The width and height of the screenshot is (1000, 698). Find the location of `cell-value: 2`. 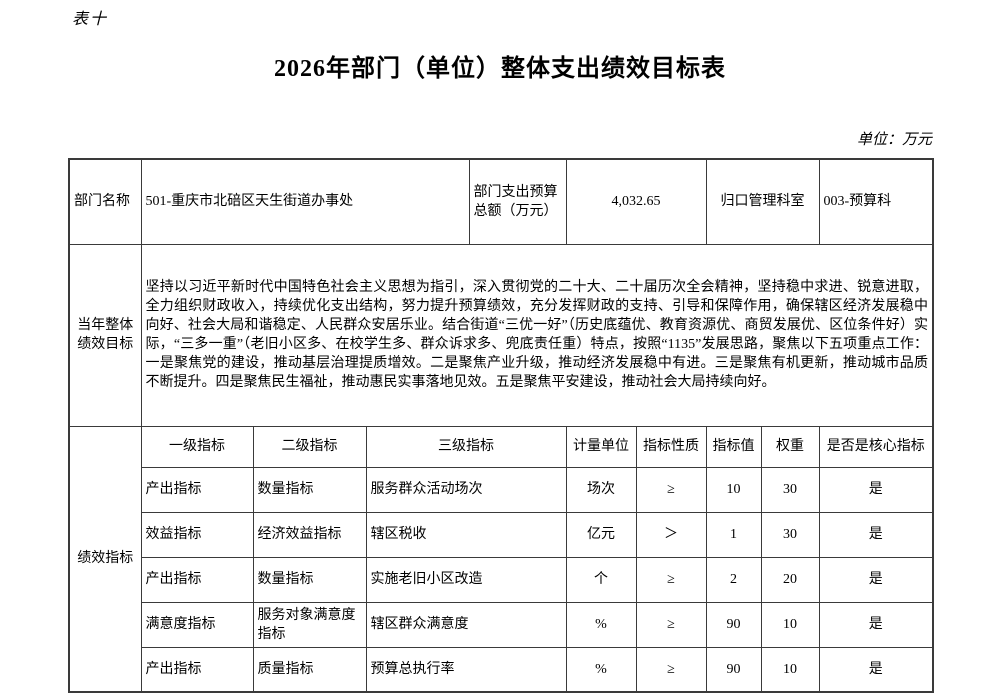

cell-value: 2 is located at coordinates (733, 579).